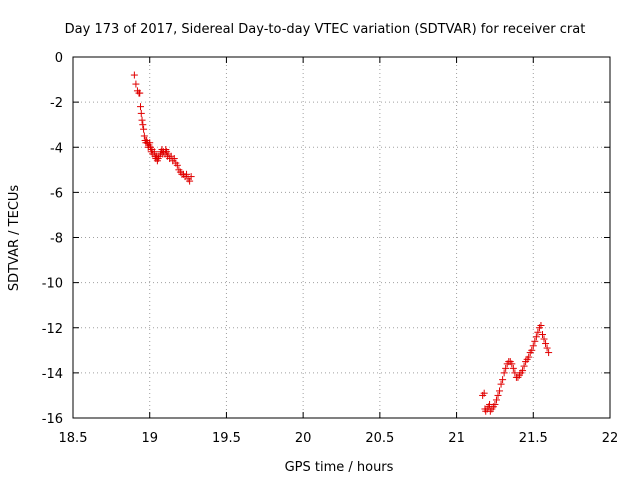  I want to click on y-tick-label: -14, so click(52, 374).